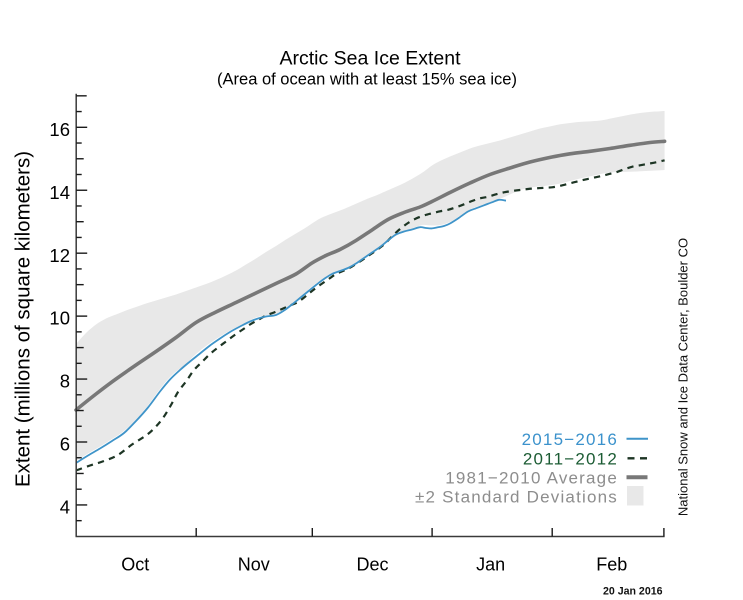 This screenshot has width=743, height=600. I want to click on svg-text: 20 Jan 2016, so click(633, 592).